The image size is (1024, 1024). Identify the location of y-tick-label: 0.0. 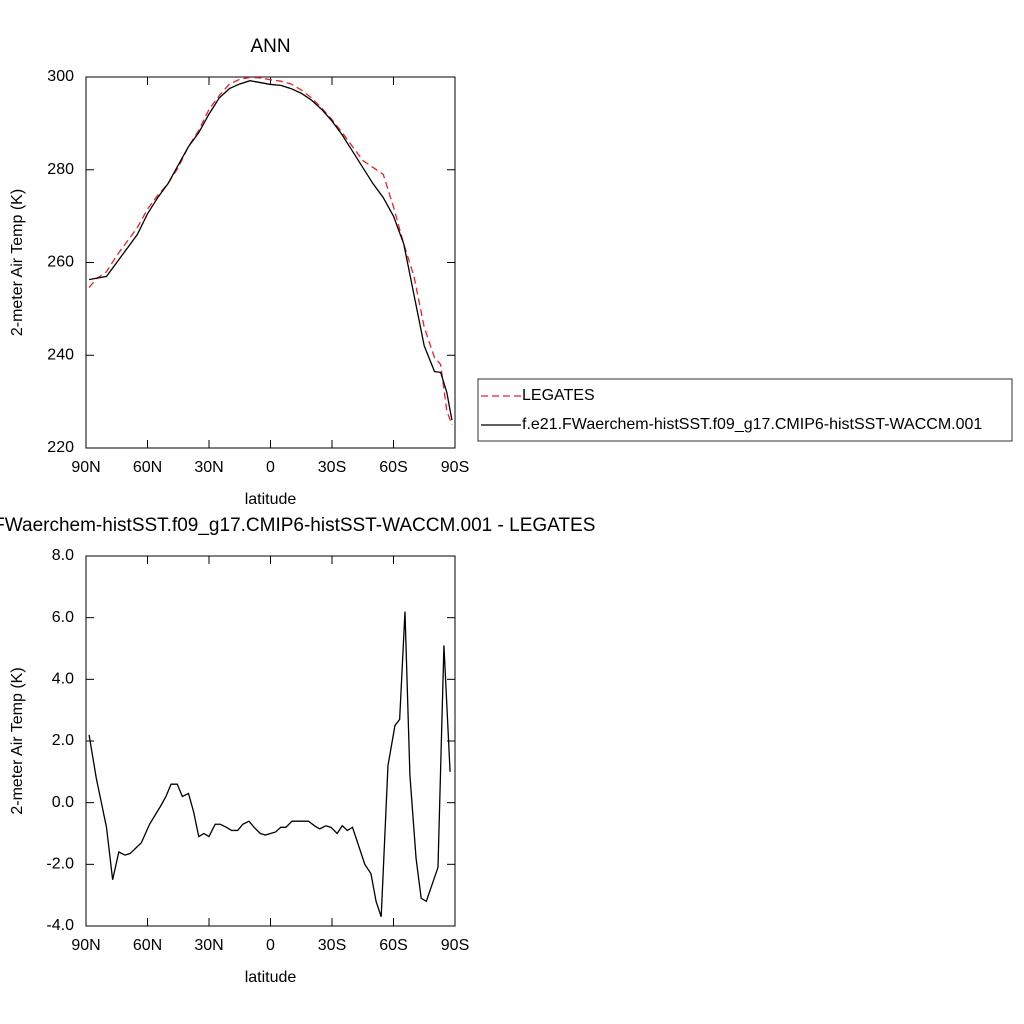
(63, 802).